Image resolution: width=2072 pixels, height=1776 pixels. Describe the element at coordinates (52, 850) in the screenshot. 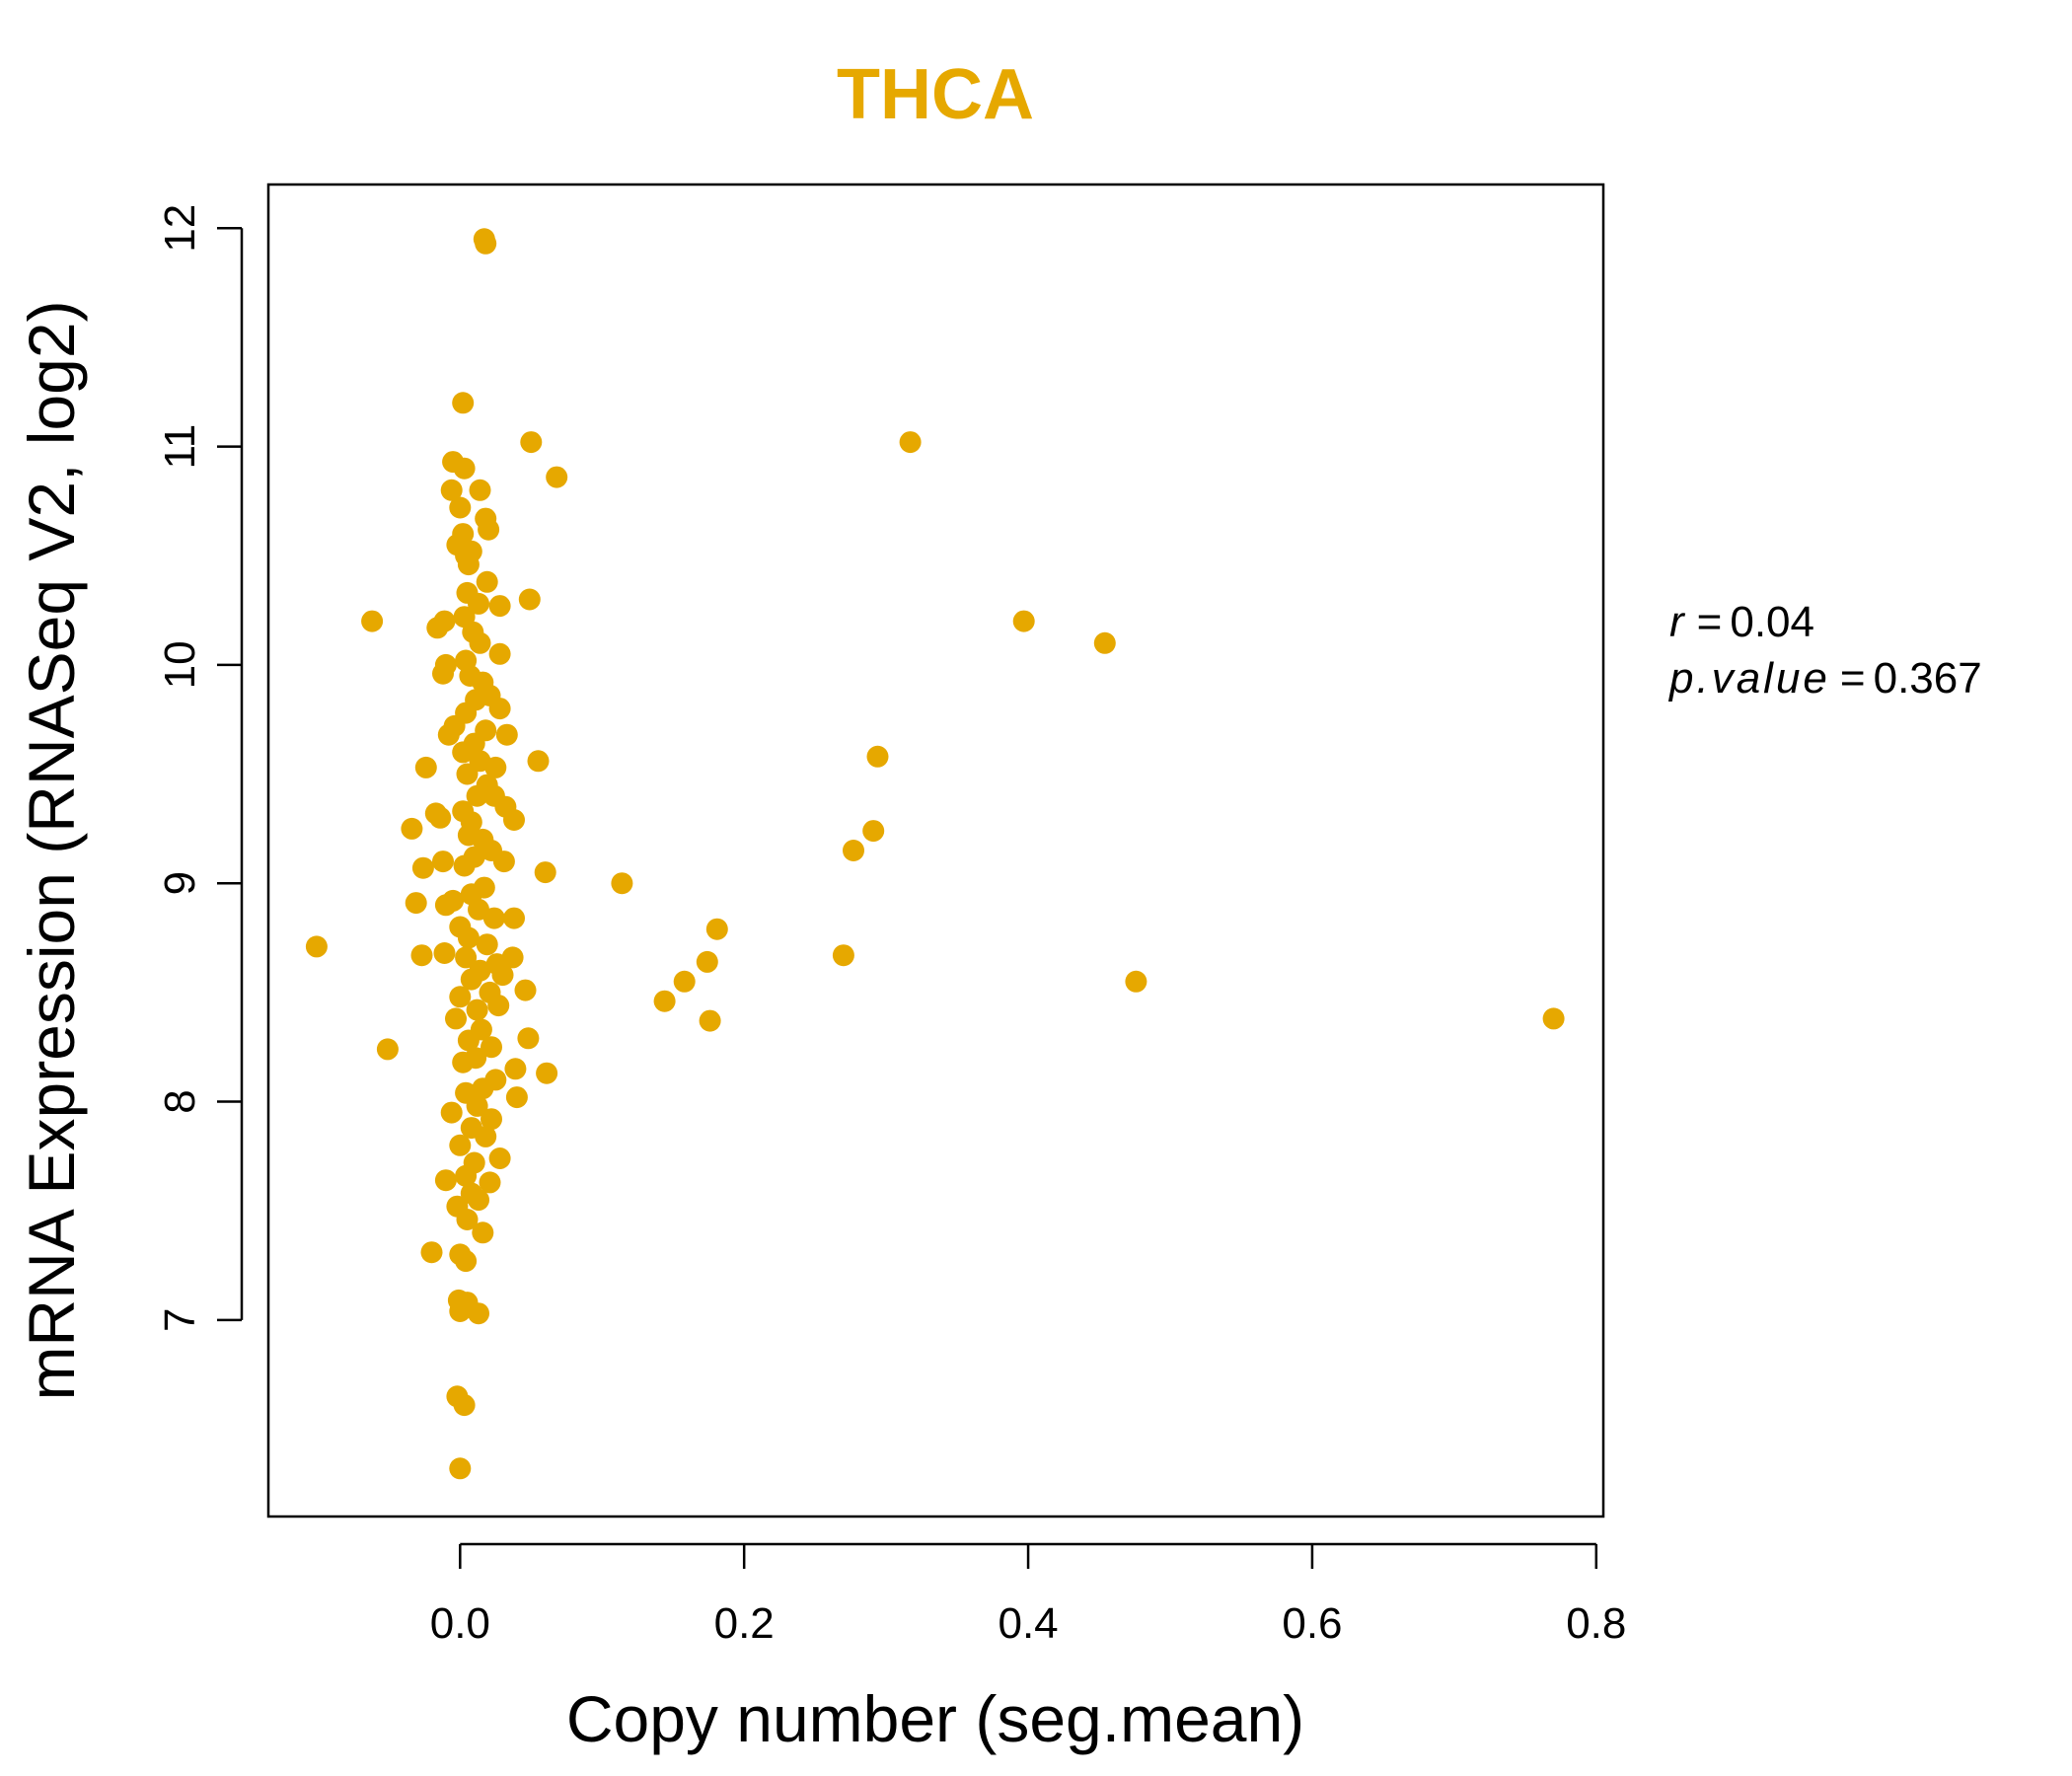

I see `y-axis-label: mRNA Expression (RNASeq V2, log2)` at that location.